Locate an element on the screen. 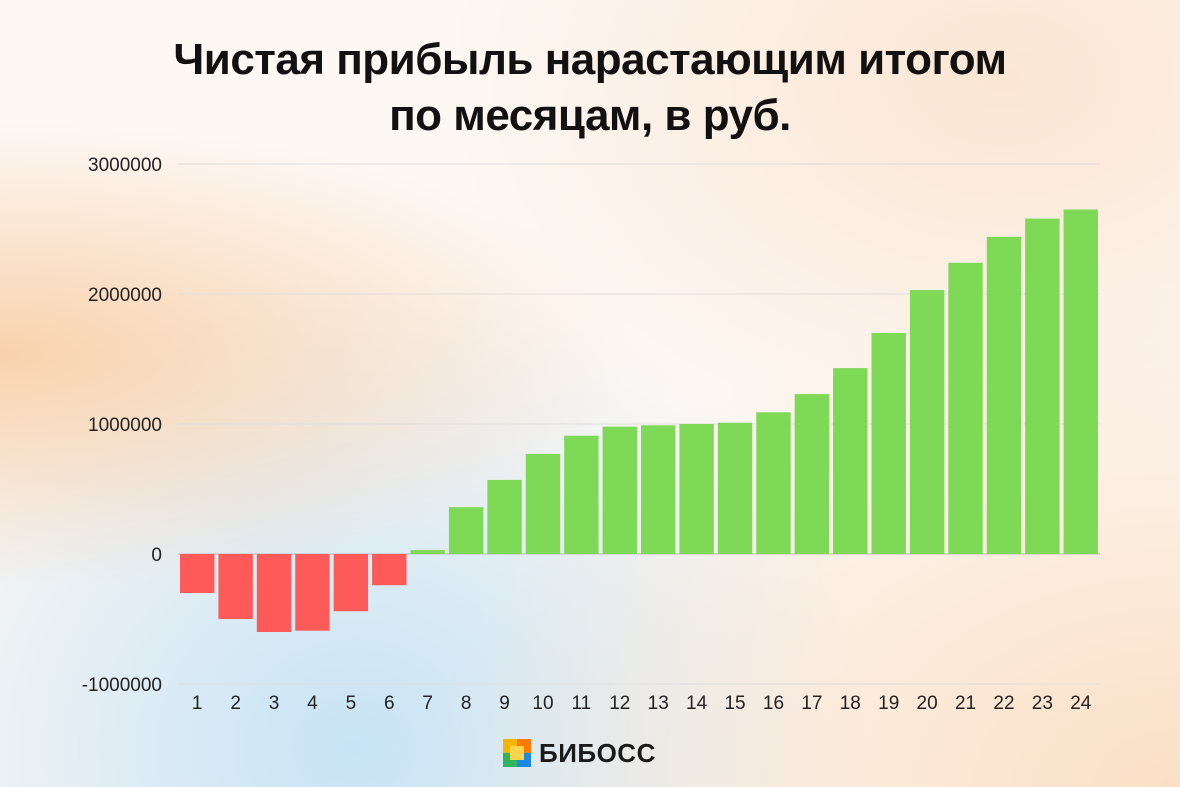  chart-title-line-1: Чистая прибыль нарастающим итогом is located at coordinates (590, 59).